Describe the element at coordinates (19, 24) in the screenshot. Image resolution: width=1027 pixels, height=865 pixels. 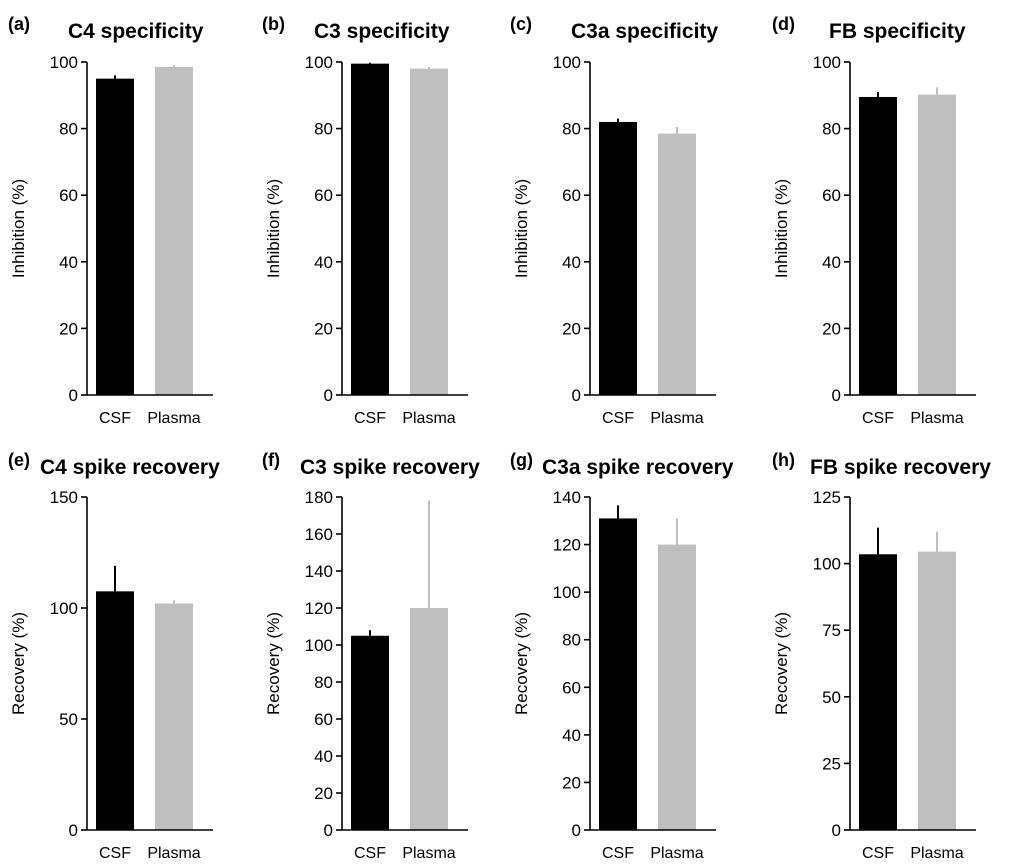
I see `panel-letter: (a)` at that location.